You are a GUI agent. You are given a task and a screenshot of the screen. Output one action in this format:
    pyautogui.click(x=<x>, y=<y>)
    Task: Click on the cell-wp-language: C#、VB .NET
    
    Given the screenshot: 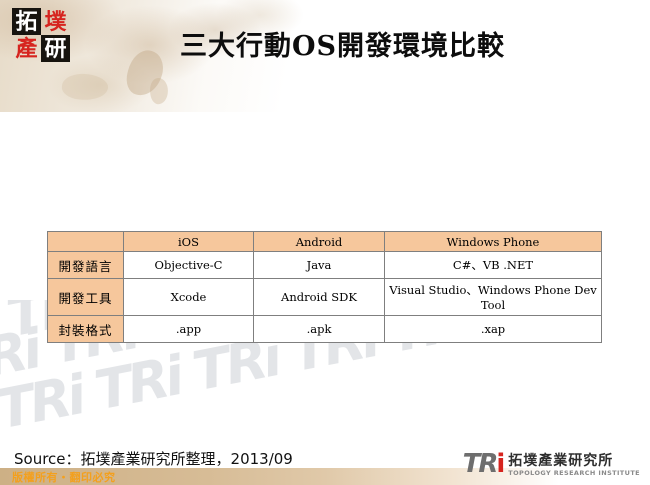 What is the action you would take?
    pyautogui.click(x=493, y=265)
    